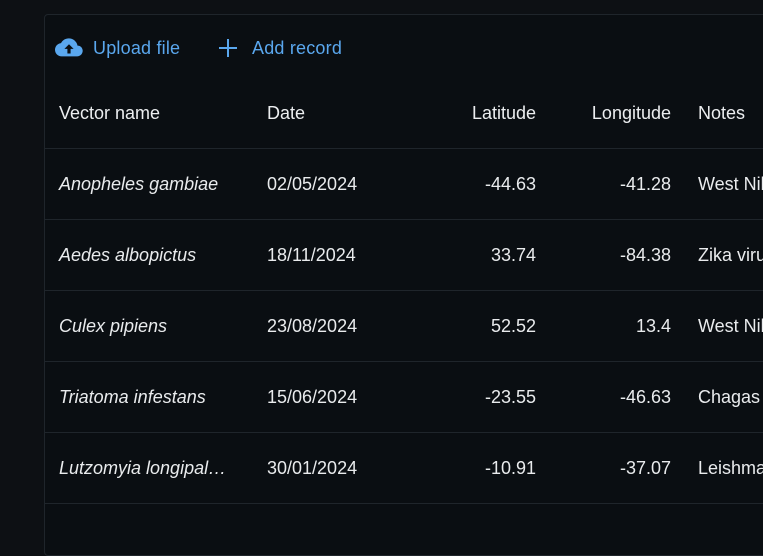 The image size is (763, 556). Describe the element at coordinates (603, 397) in the screenshot. I see `cell-longitude: -46.63` at that location.